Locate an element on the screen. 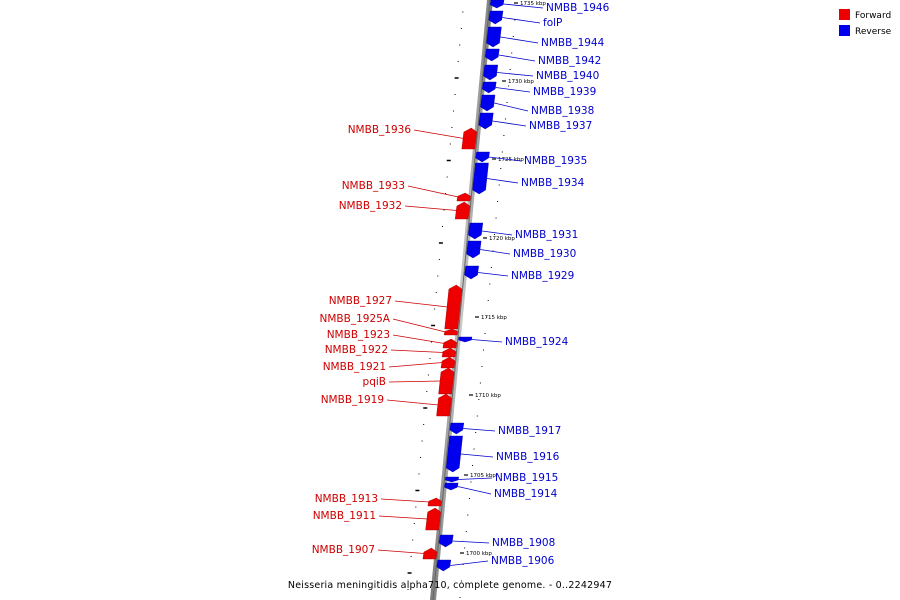 This screenshot has width=900, height=600. gene-features is located at coordinates (463, 286).